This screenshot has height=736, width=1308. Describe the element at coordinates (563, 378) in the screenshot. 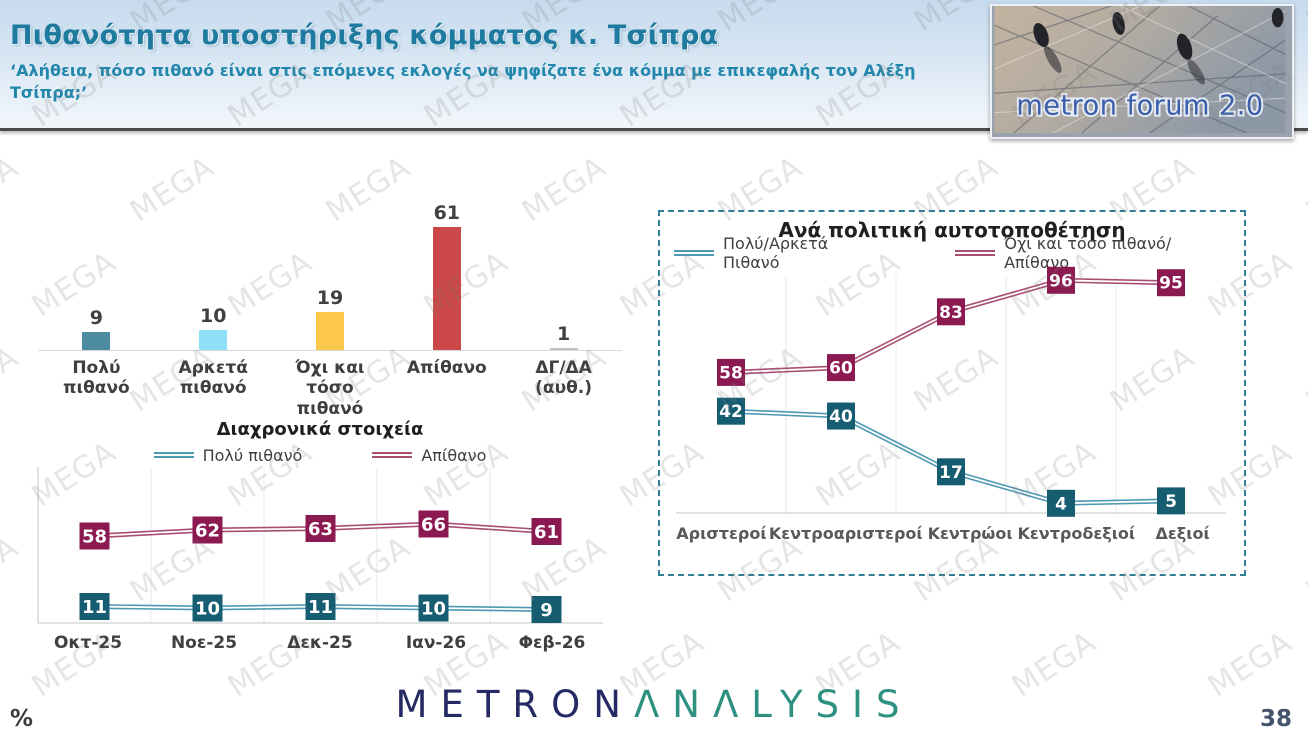

I see `bar-category-label: ΔΓ/ΔΑ (αυθ.)` at that location.